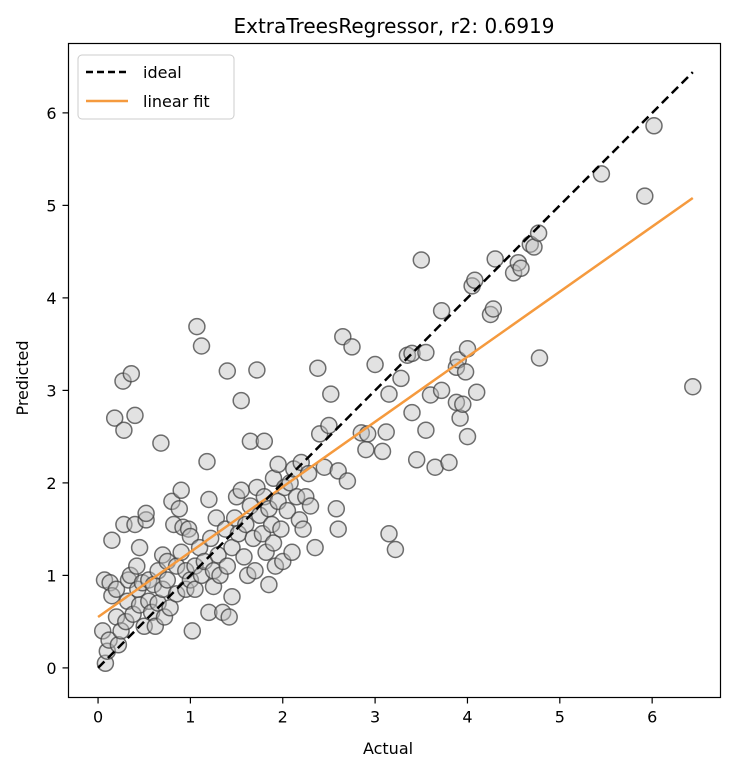 The height and width of the screenshot is (772, 734). I want to click on x-axis-ticks: 0 1 2 3 4 5 6, so click(375, 712).